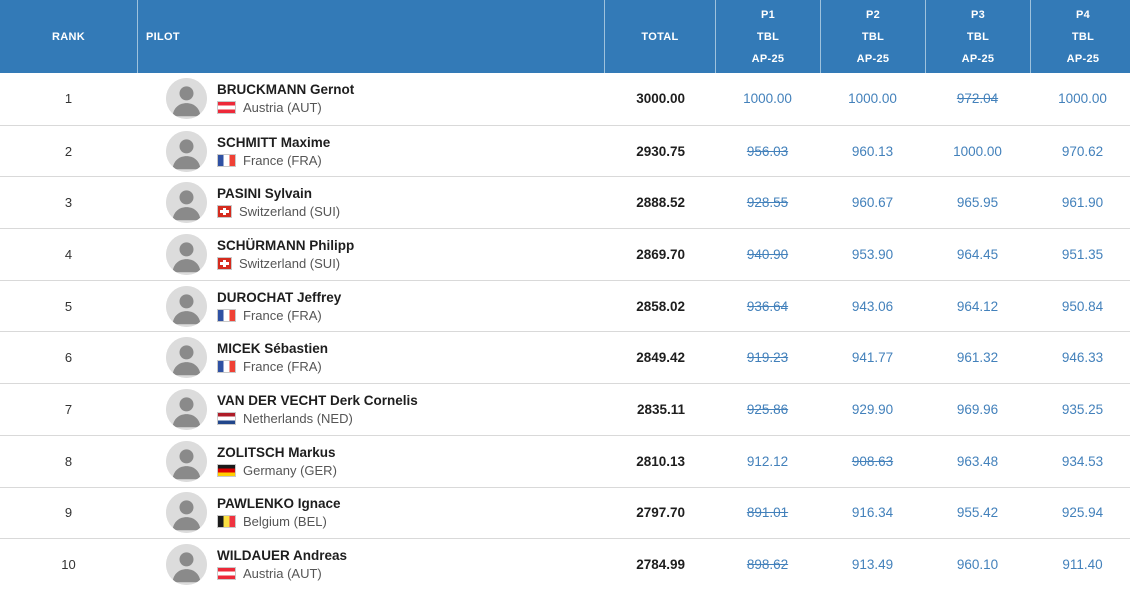 This screenshot has width=1130, height=590. Describe the element at coordinates (872, 409) in the screenshot. I see `score-value: 929.90` at that location.